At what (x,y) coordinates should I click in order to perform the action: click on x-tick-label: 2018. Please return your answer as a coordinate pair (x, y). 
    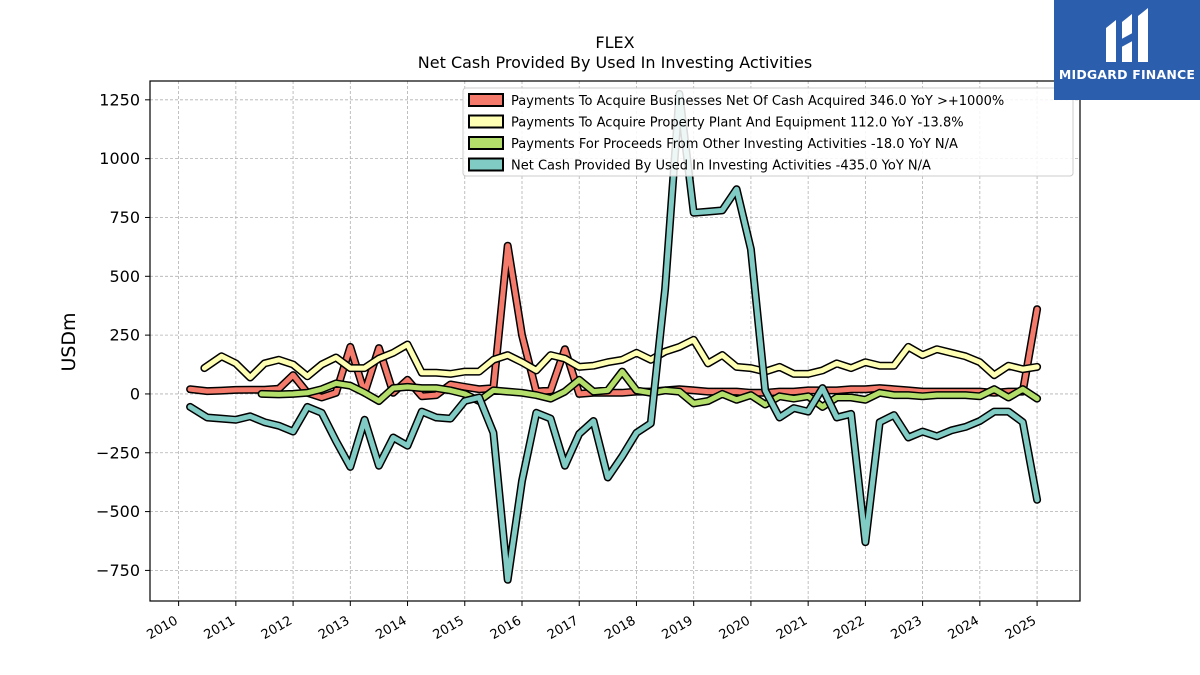
    Looking at the image, I should click on (620, 628).